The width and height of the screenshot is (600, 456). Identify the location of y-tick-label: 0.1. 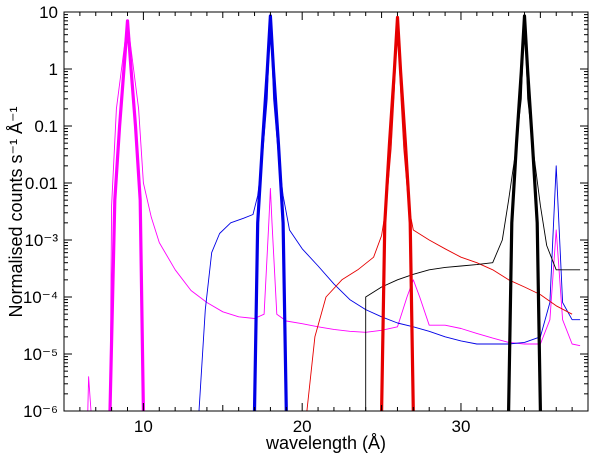
(46, 126).